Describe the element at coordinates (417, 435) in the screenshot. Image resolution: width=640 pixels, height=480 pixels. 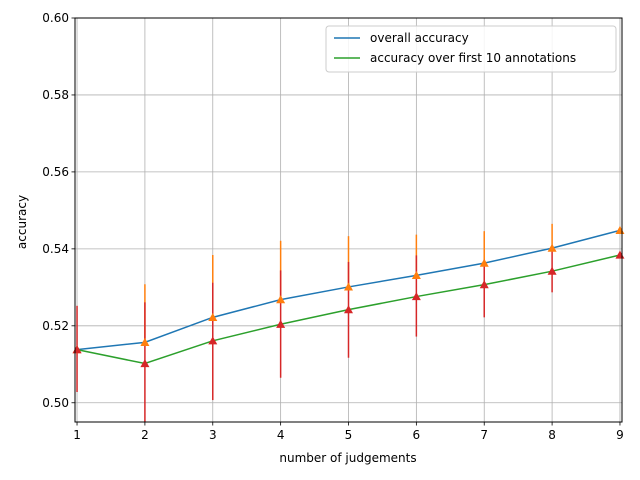
I see `x-tick-label: 6` at that location.